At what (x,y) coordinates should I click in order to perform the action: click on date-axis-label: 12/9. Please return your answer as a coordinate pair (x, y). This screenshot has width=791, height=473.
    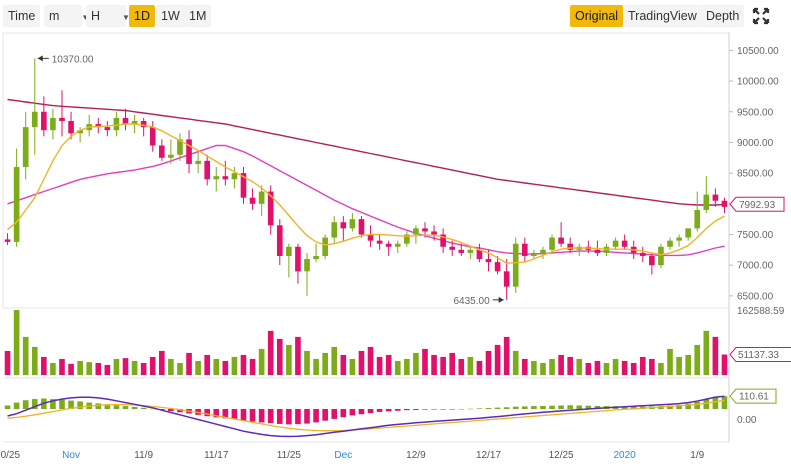
    Looking at the image, I should click on (416, 455).